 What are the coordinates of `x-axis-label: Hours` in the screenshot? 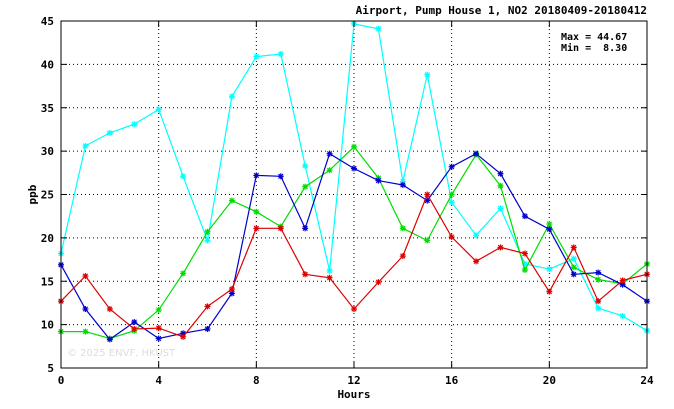 It's located at (353, 394).